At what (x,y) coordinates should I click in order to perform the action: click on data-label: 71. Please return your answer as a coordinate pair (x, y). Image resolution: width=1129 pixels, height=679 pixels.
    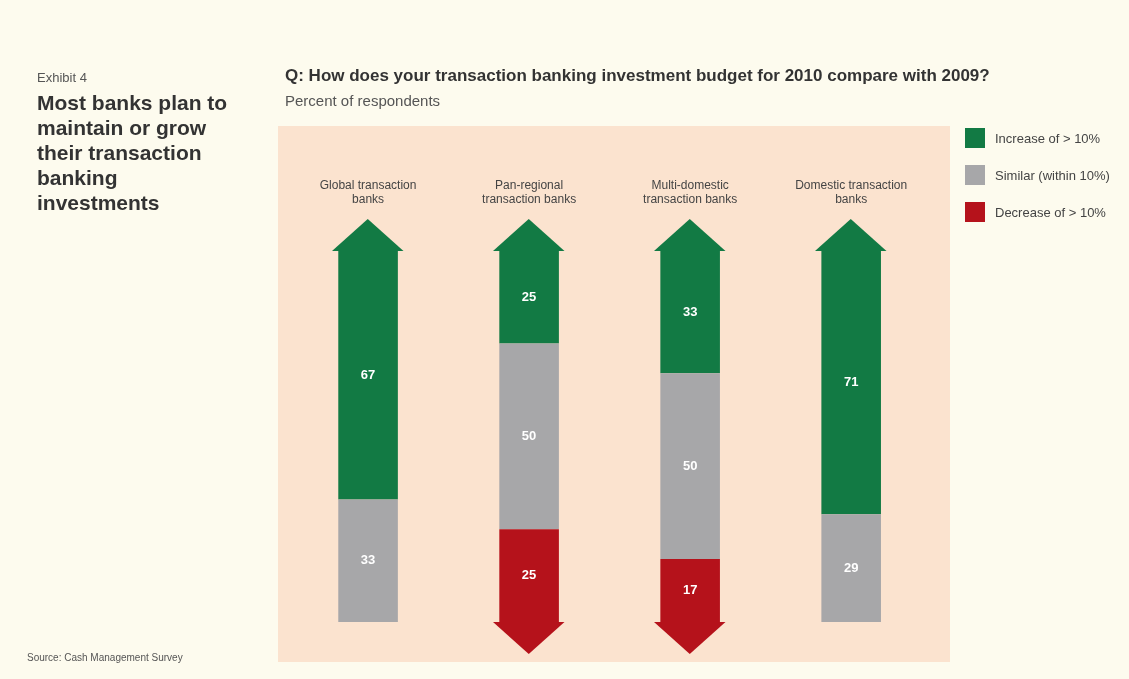
    Looking at the image, I should click on (851, 382).